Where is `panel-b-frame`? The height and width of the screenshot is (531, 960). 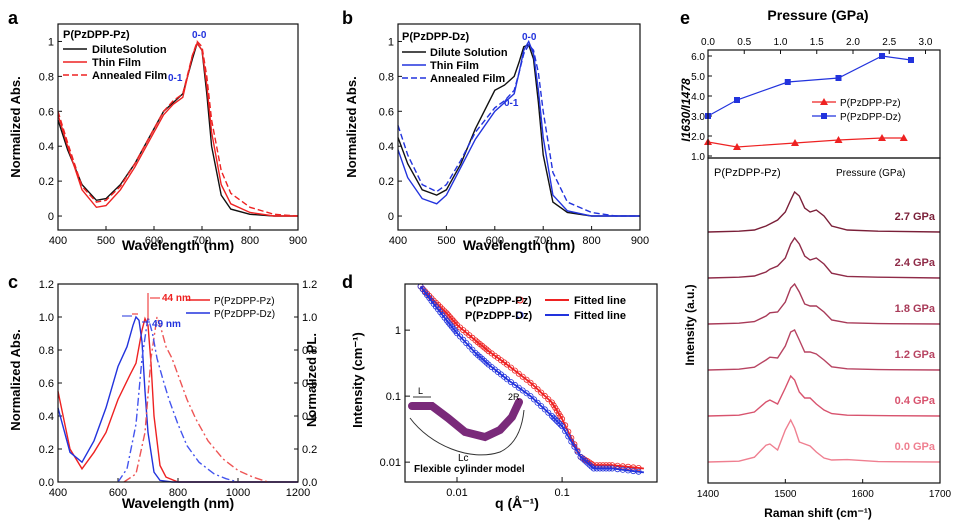
panel-b-frame is located at coordinates (519, 127).